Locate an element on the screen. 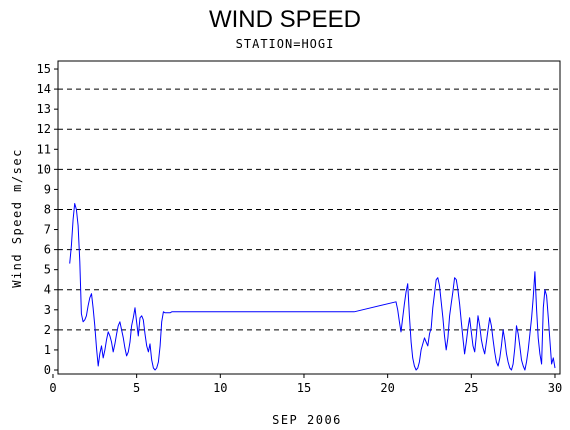  x-tick-label-0: 0 is located at coordinates (52, 388).